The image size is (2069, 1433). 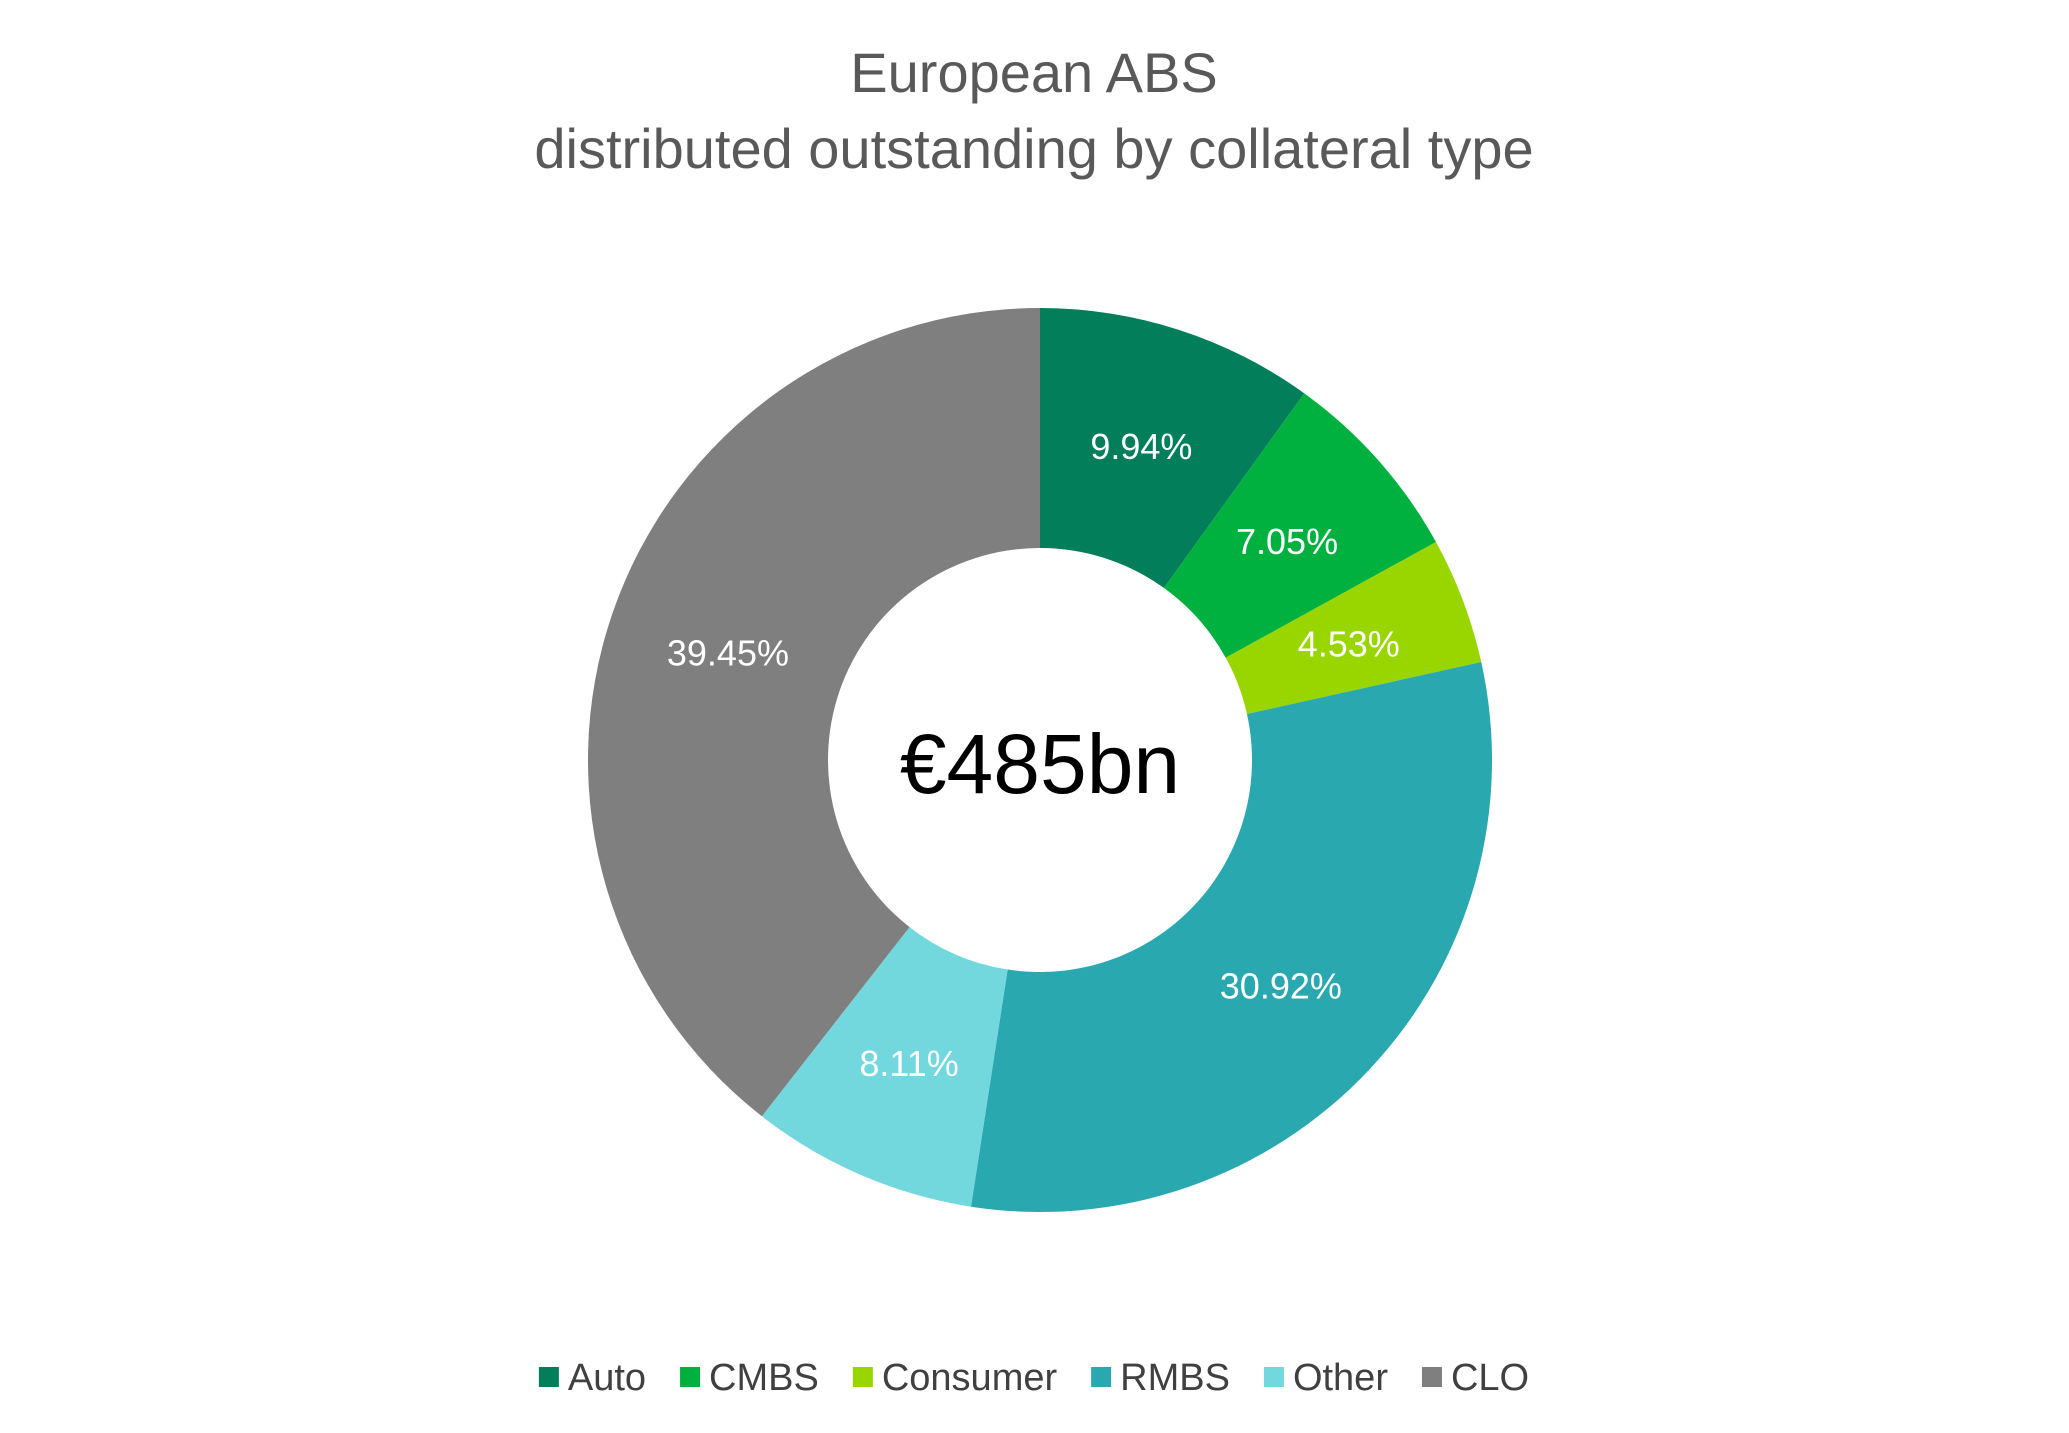 I want to click on legend-item-other: Other, so click(x=1325, y=1378).